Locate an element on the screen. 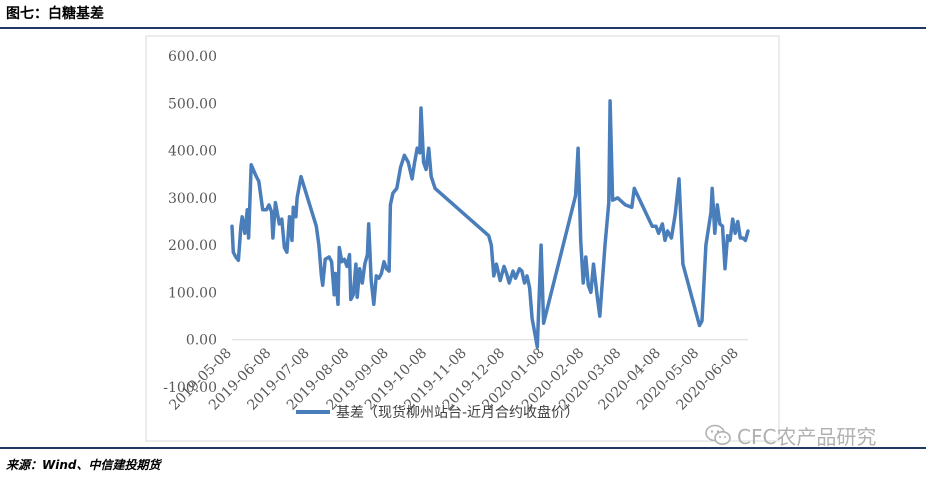  figure-title: 图七：白糖基差 is located at coordinates (55, 14).